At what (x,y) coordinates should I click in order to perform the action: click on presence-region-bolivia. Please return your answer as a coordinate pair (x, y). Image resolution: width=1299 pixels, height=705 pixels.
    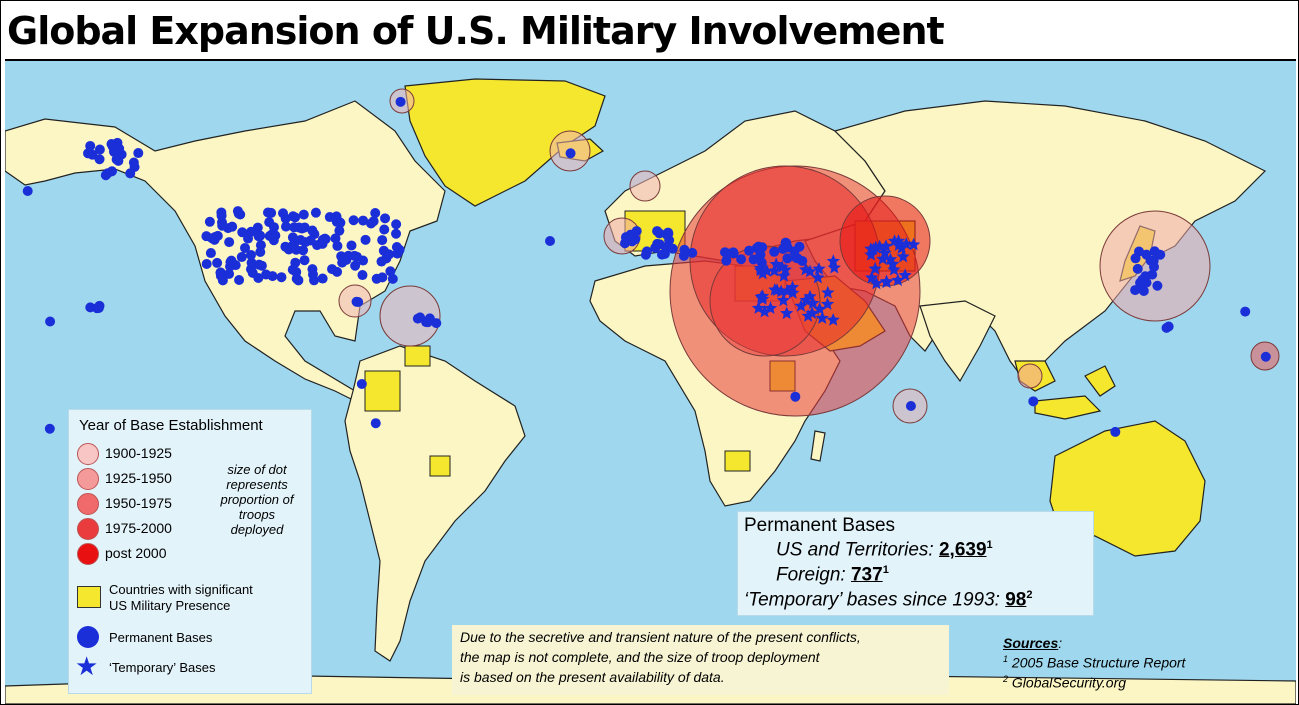
    Looking at the image, I should click on (440, 466).